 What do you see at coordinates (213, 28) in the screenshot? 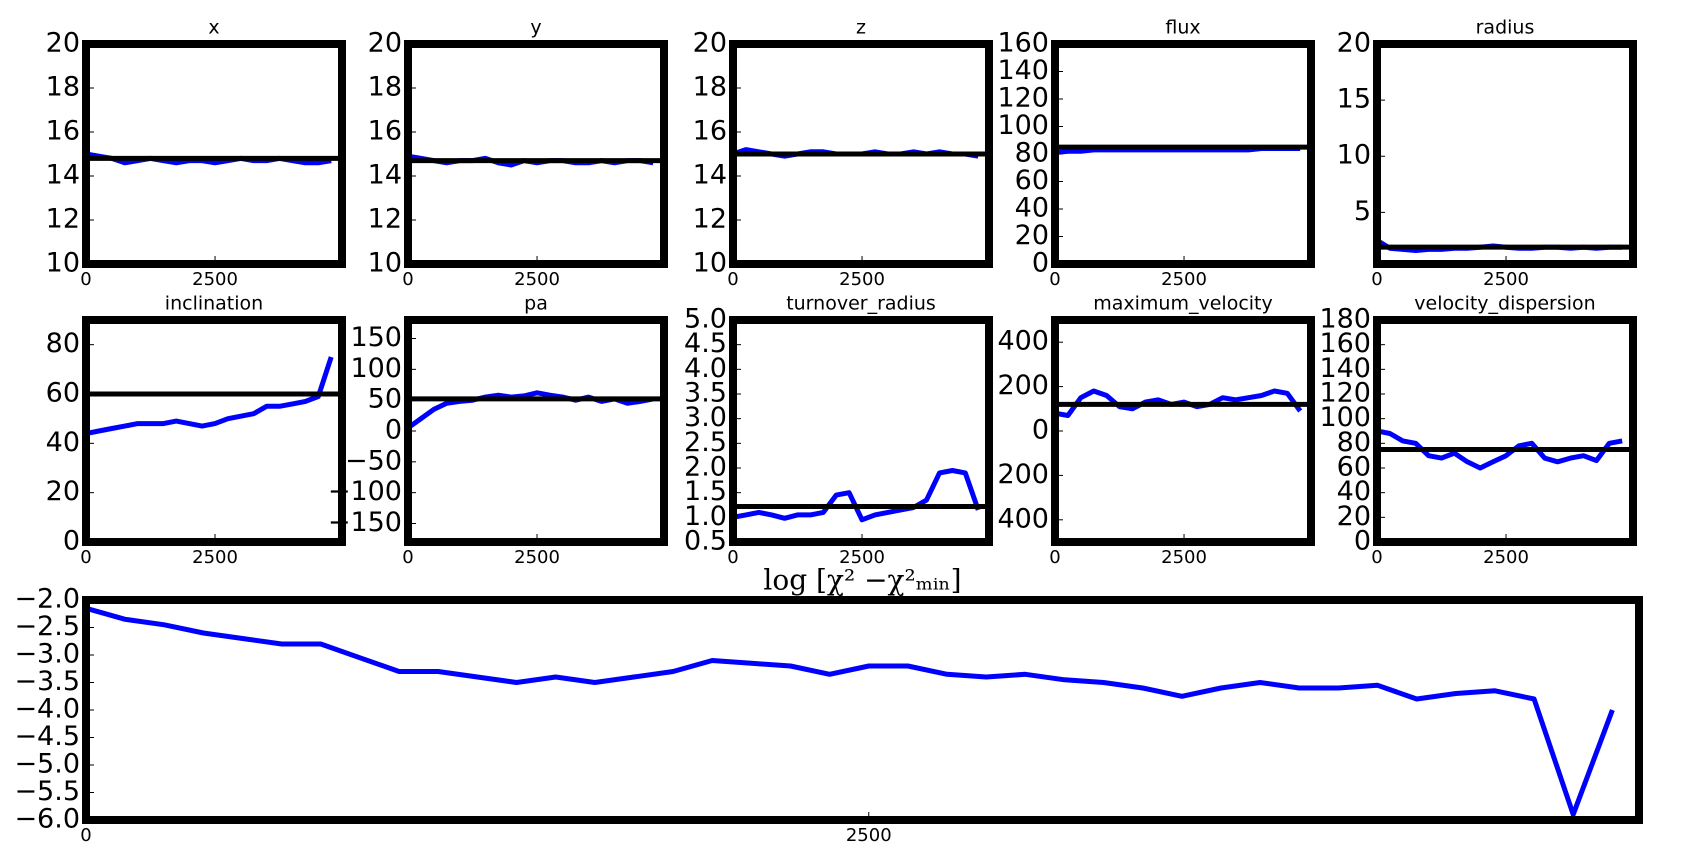
I see `chart-title: x` at bounding box center [213, 28].